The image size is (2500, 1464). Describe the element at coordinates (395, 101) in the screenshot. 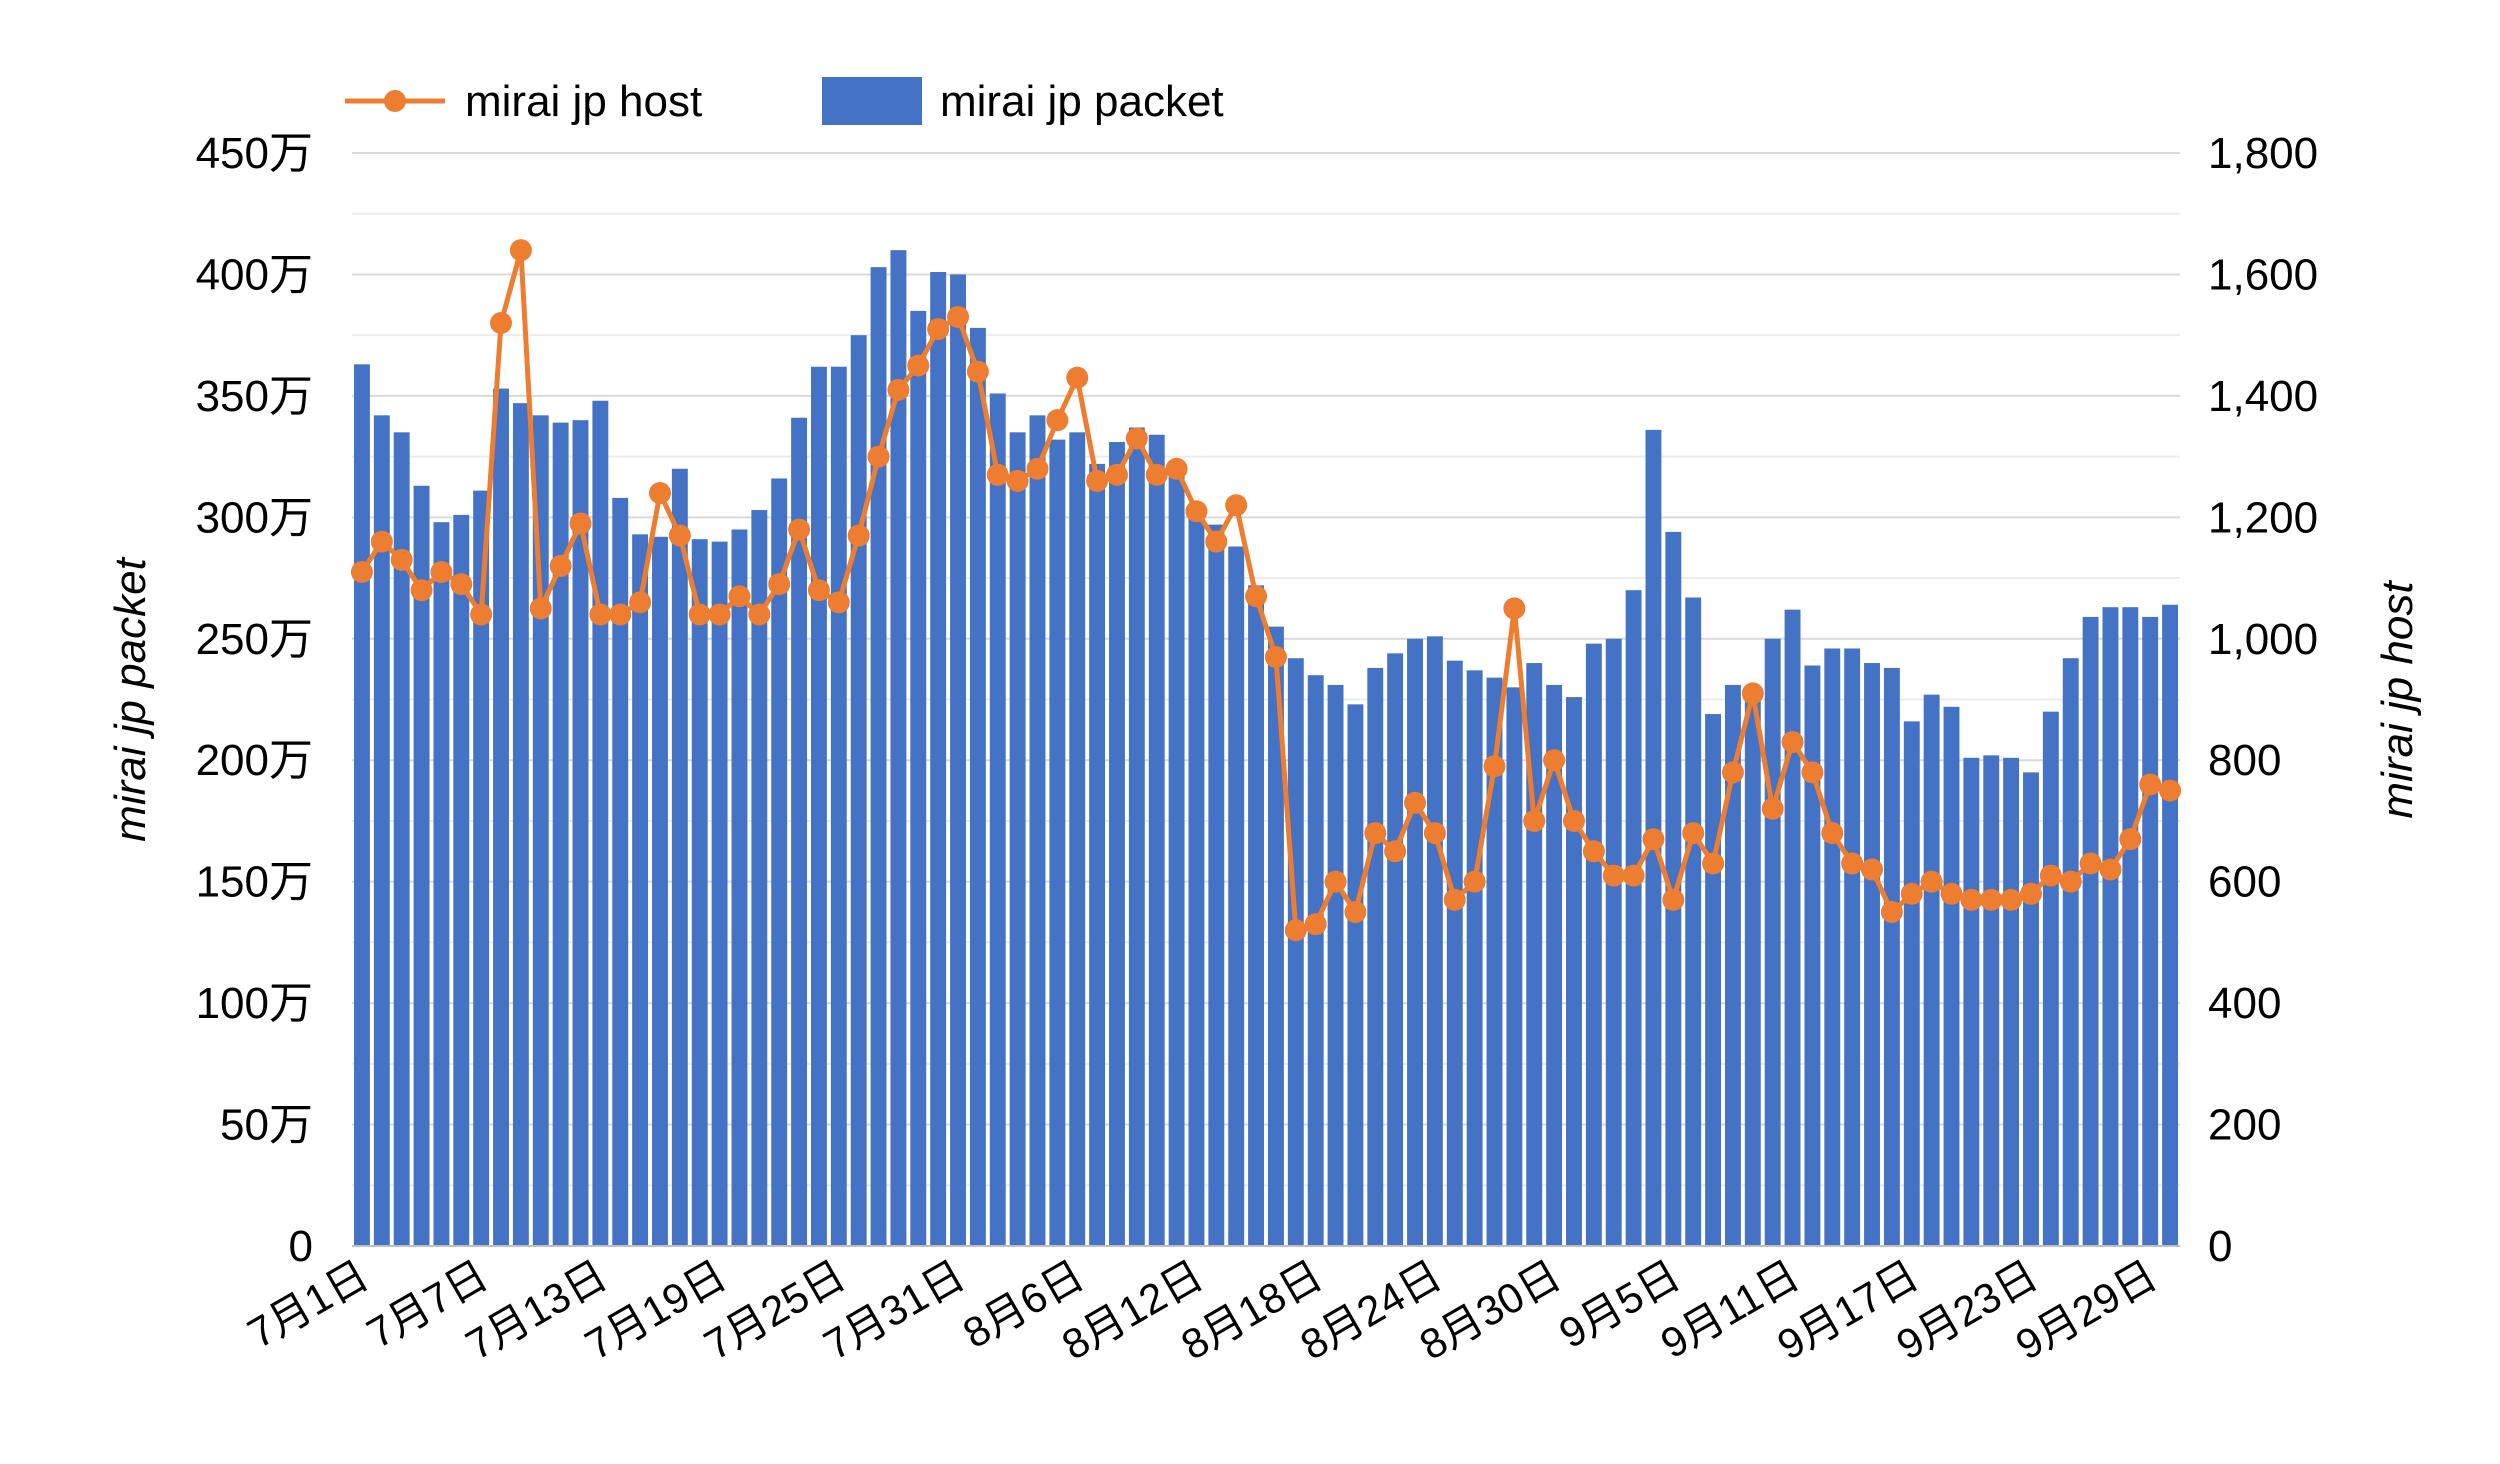

I see `legend-host-marker-icon` at that location.